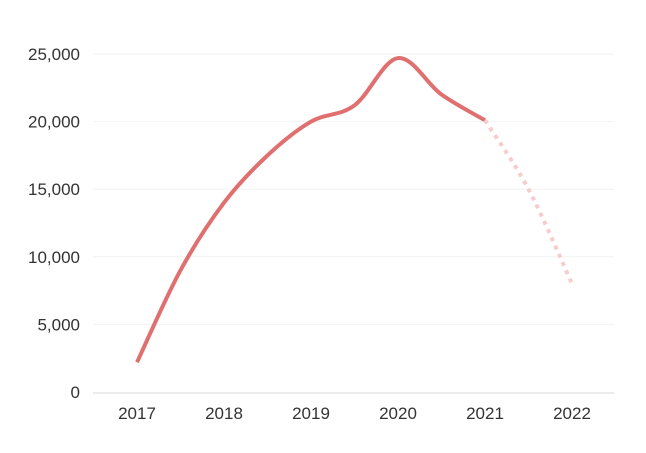 This screenshot has height=453, width=646. Describe the element at coordinates (311, 413) in the screenshot. I see `x-tick-label: 2019` at that location.